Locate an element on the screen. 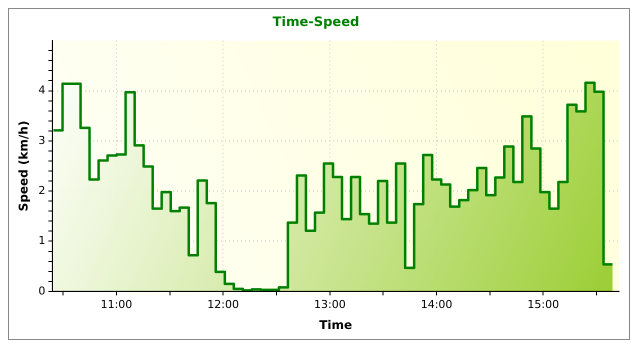  x-tick-label: 12:00 is located at coordinates (223, 304).